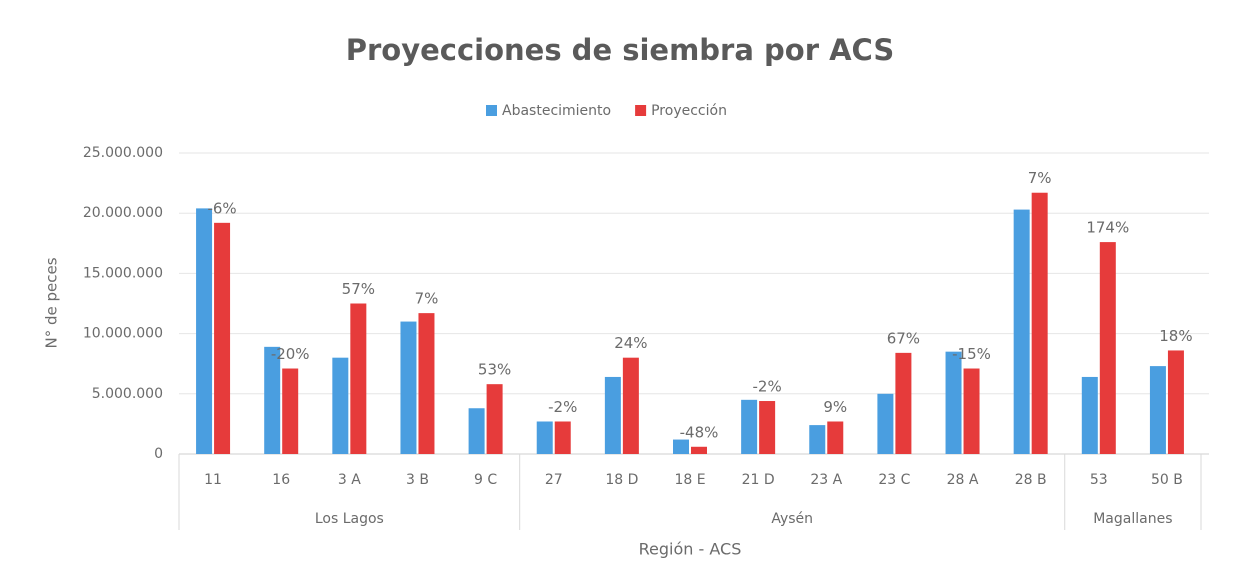 The image size is (1238, 584). I want to click on x-tick-label: 28 B, so click(1031, 480).